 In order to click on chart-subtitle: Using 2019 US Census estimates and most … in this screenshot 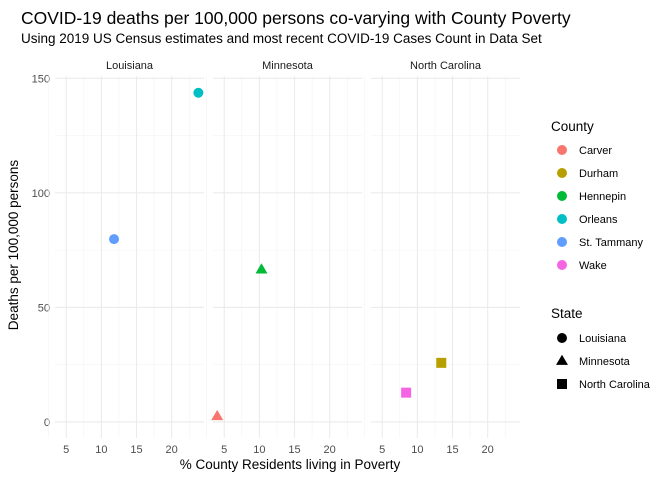, I will do `click(281, 38)`.